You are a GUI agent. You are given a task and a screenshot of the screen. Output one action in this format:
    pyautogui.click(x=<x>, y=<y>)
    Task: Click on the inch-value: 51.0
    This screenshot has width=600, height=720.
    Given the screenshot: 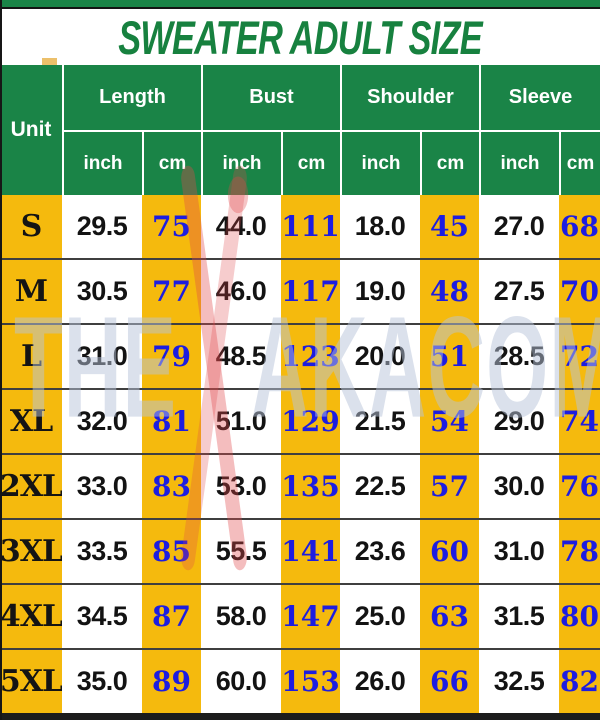 What is the action you would take?
    pyautogui.click(x=241, y=421)
    